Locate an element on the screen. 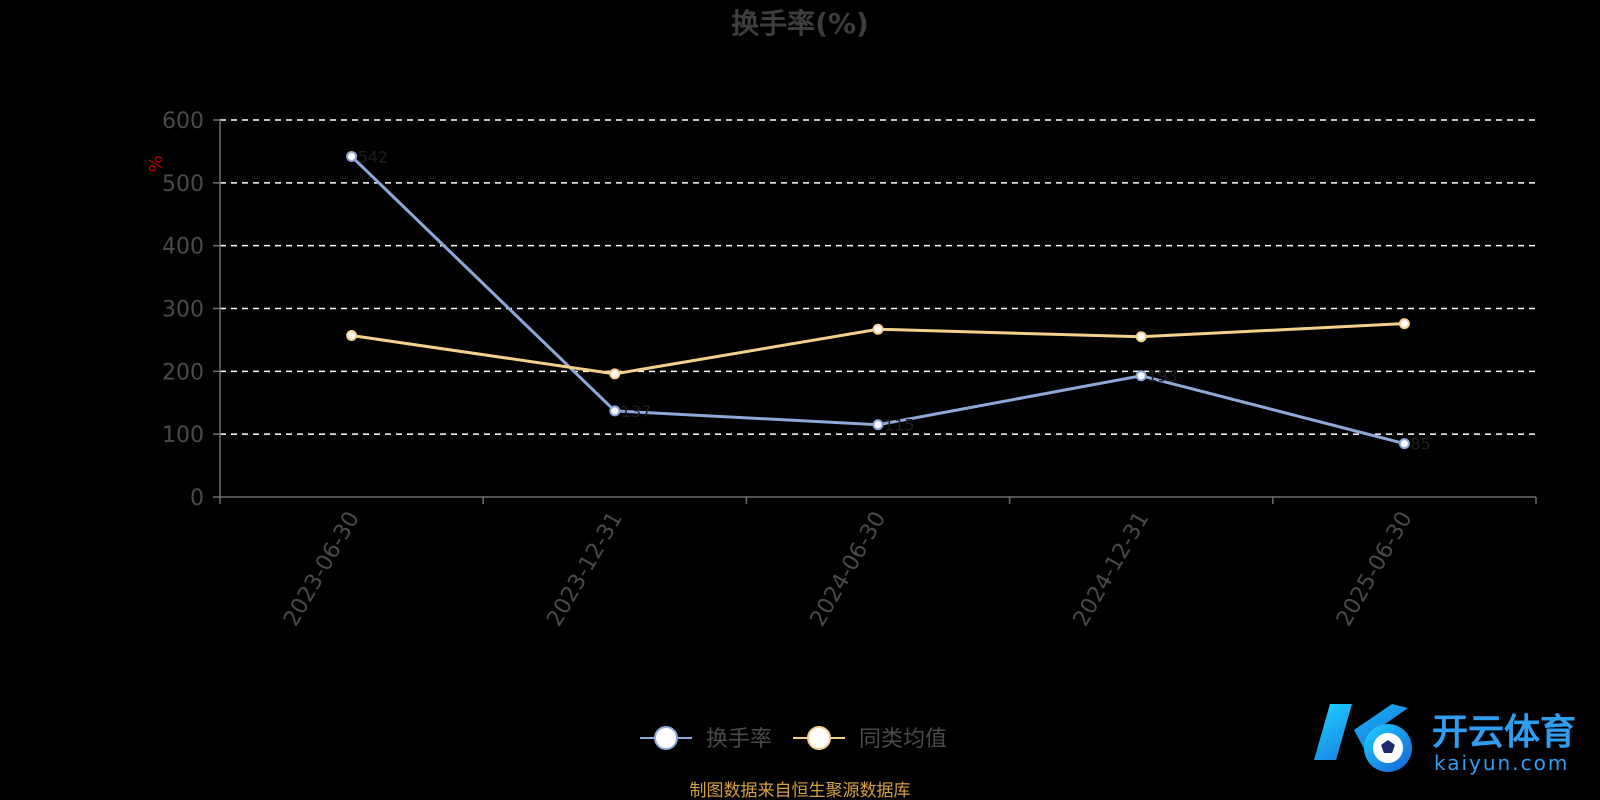 Image resolution: width=1600 pixels, height=800 pixels. x-tick-label: 2024-06-30 is located at coordinates (849, 569).